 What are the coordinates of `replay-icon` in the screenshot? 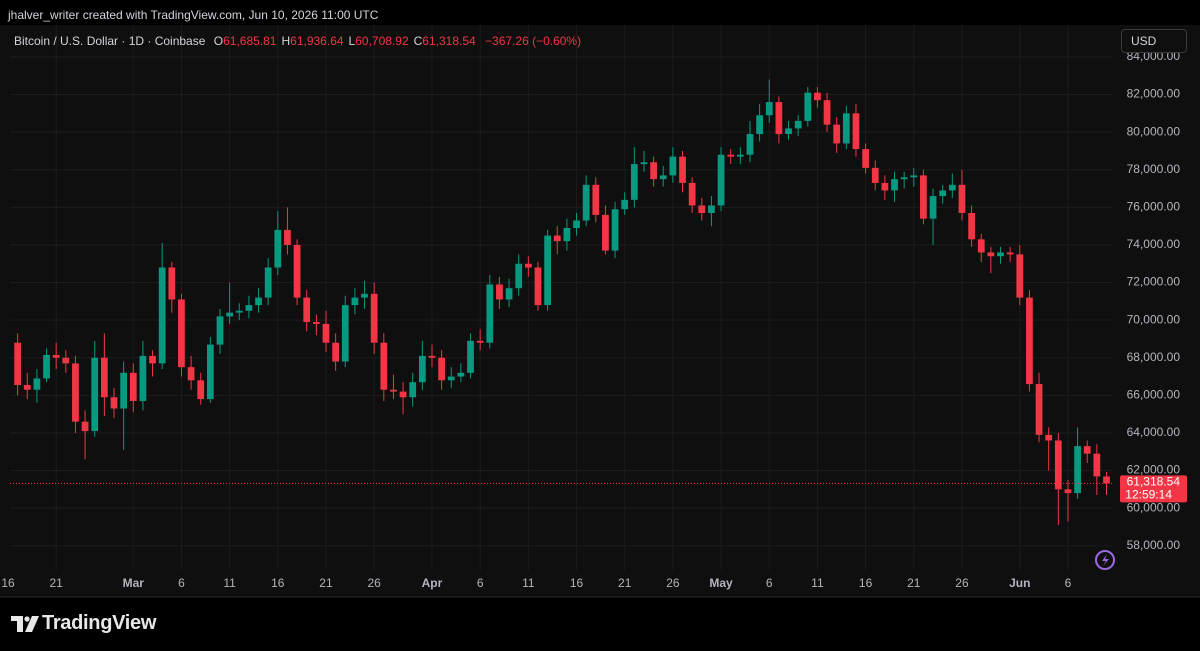 It's located at (1105, 560).